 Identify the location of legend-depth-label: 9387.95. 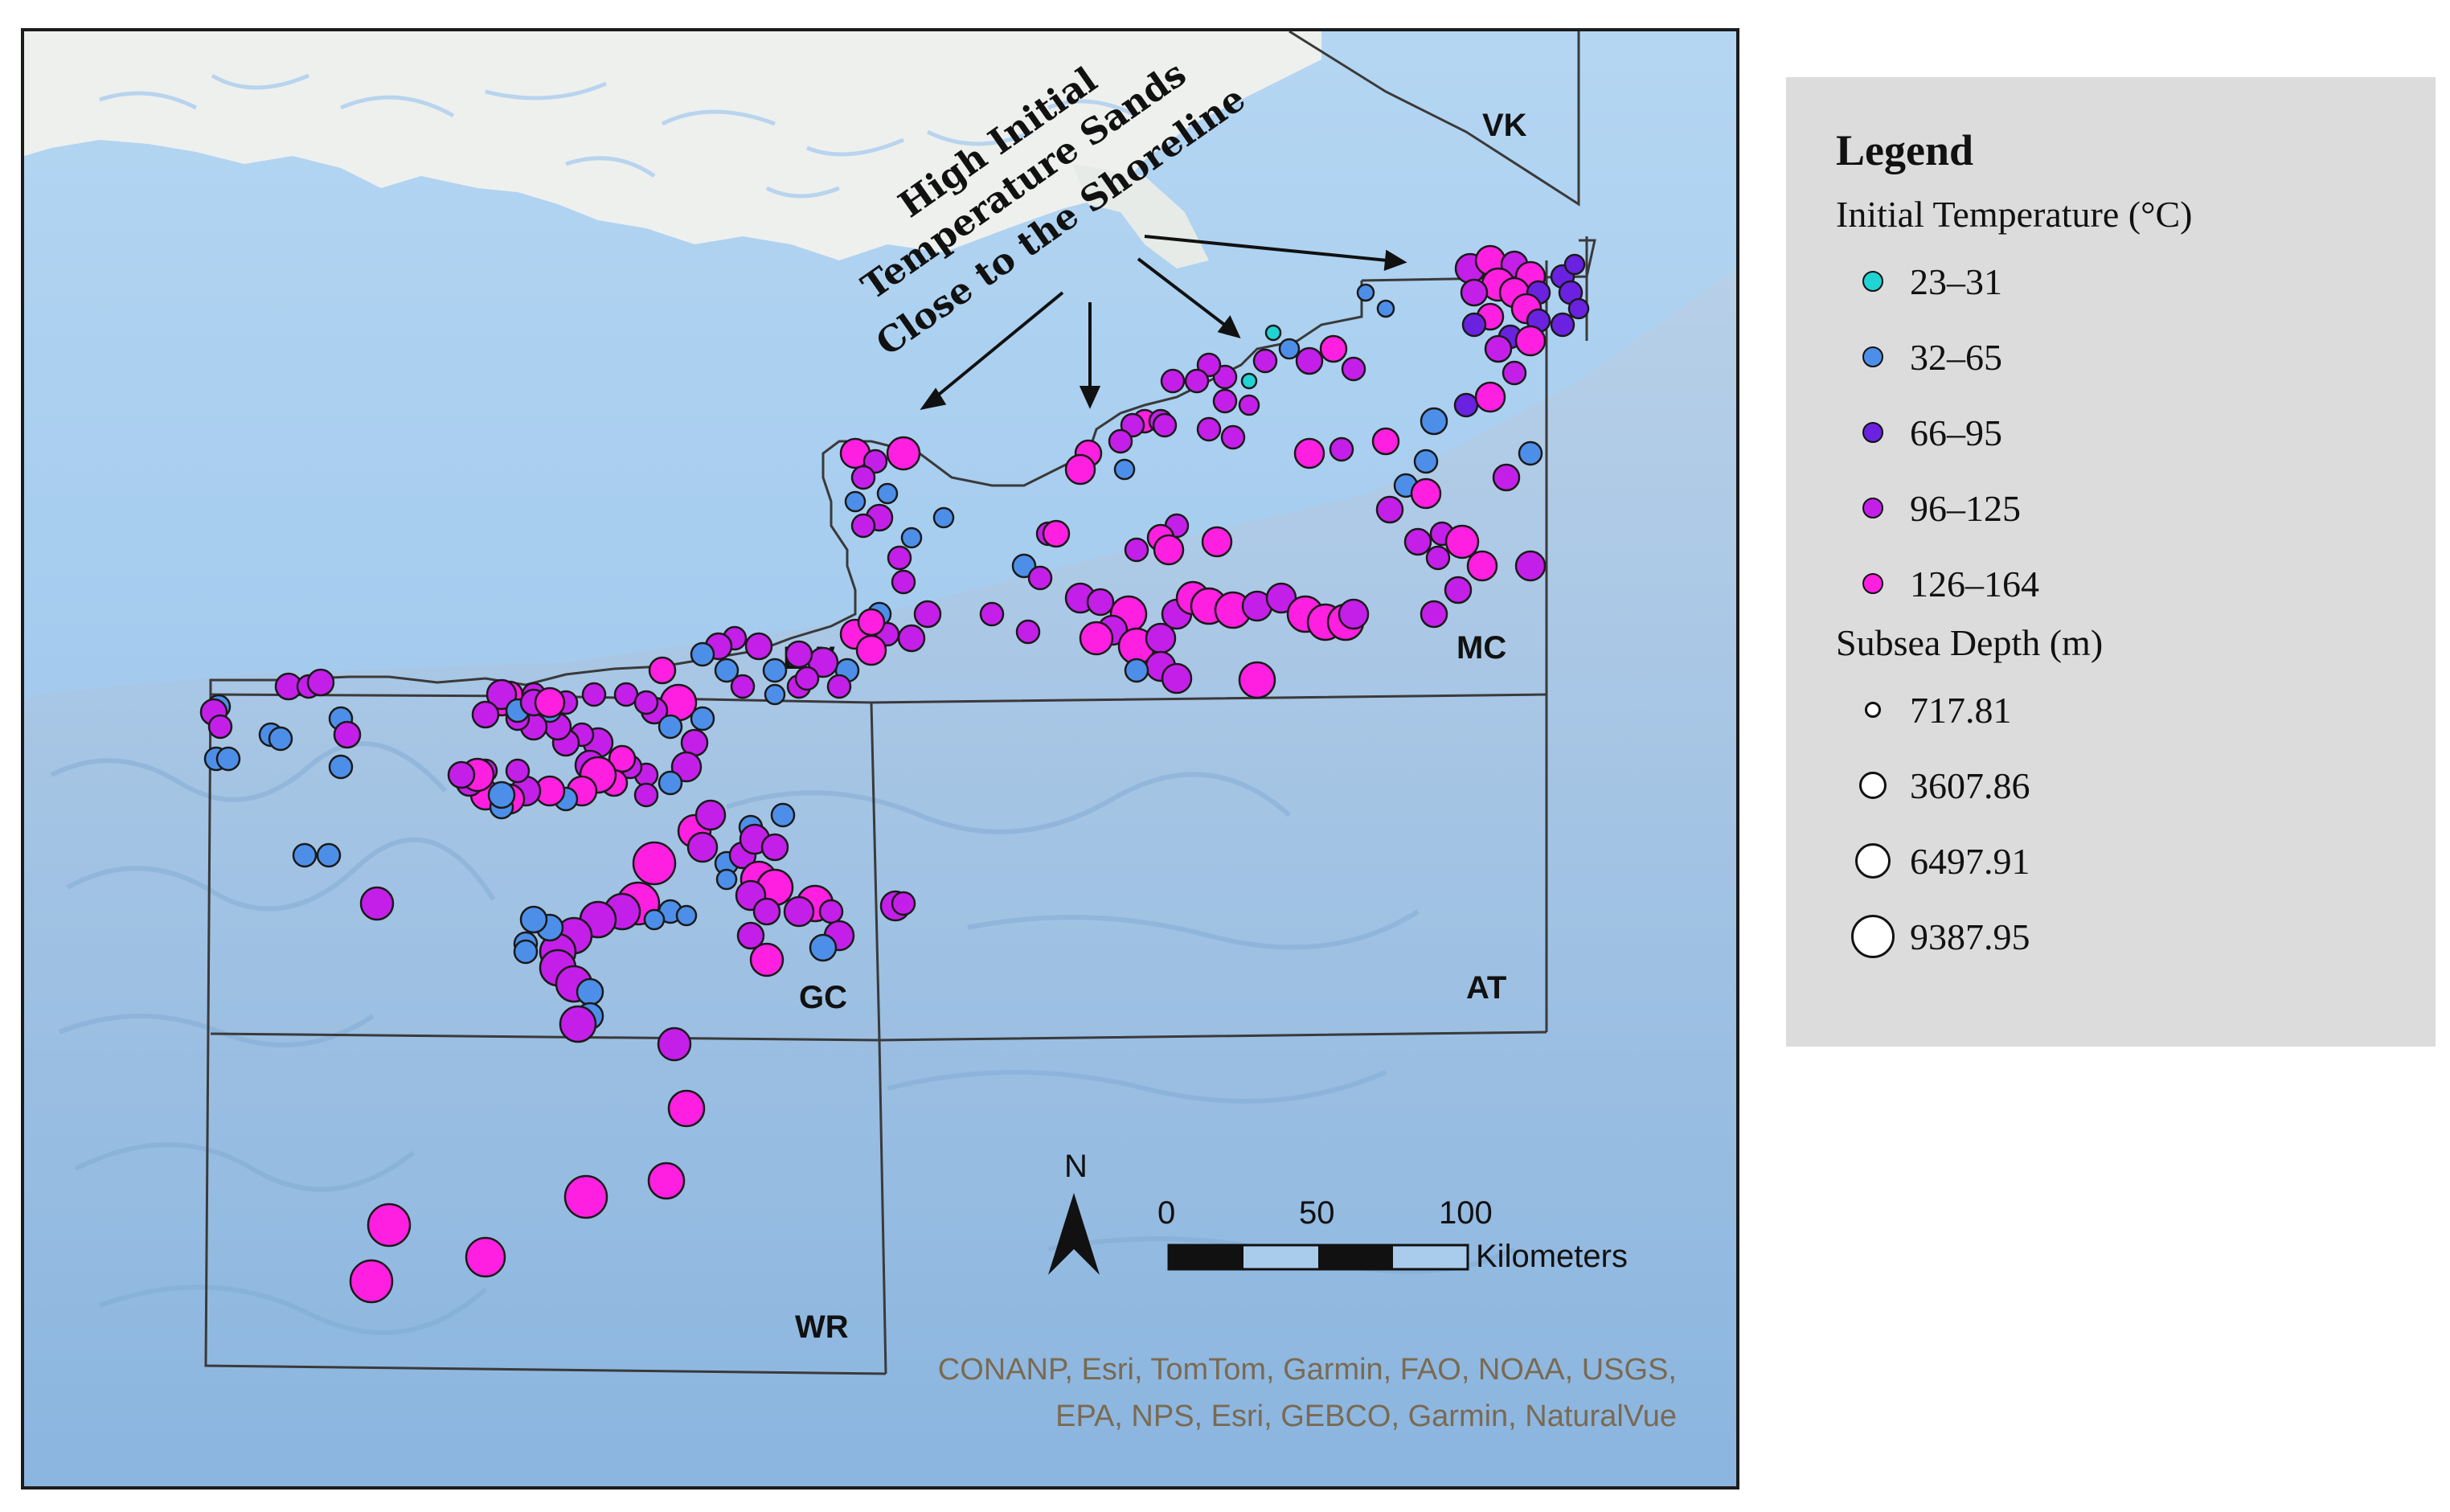
(1970, 936).